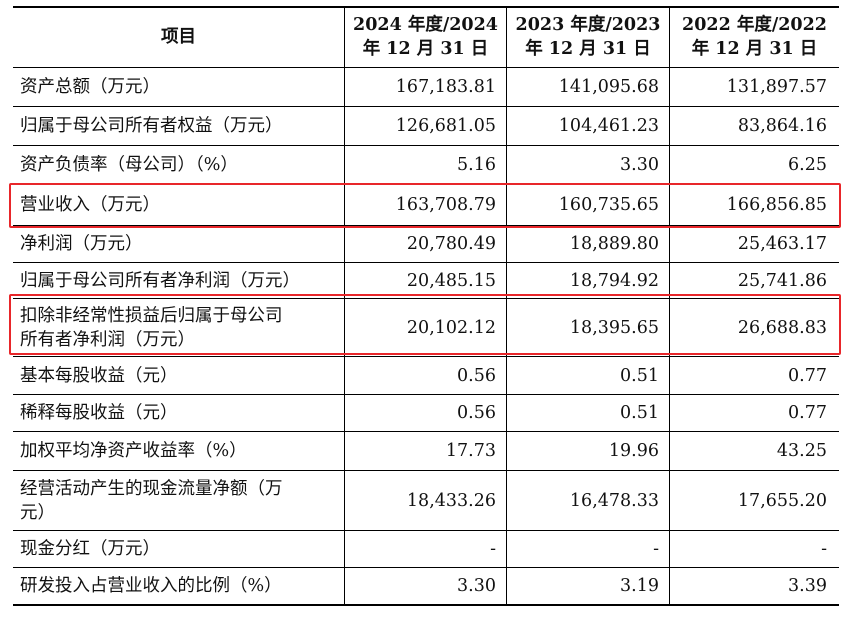 Image resolution: width=852 pixels, height=618 pixels. What do you see at coordinates (782, 280) in the screenshot?
I see `cell-2022: 25,741.86` at bounding box center [782, 280].